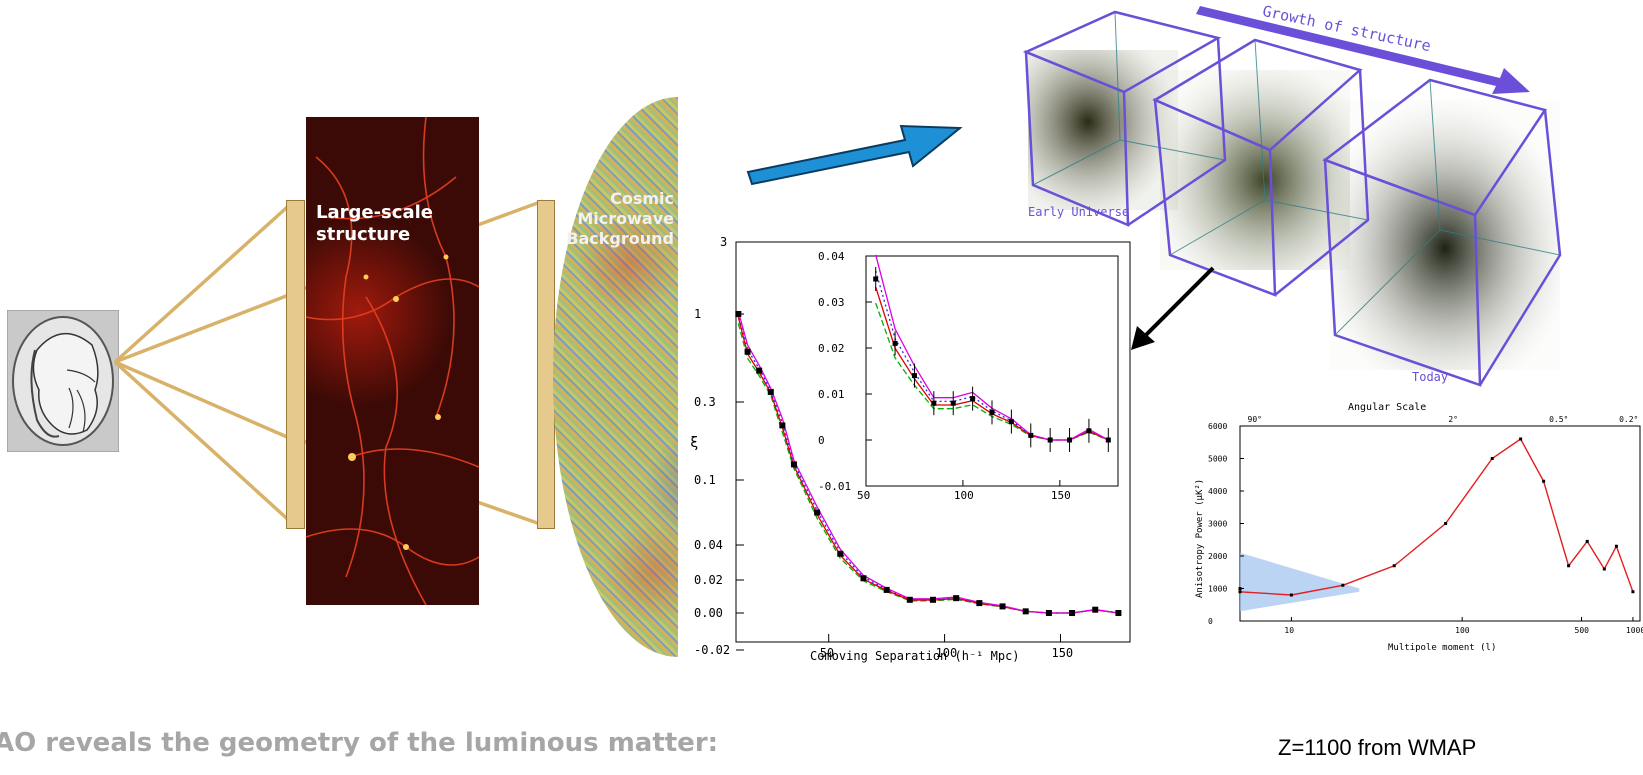 Image resolution: width=1643 pixels, height=775 pixels. Describe the element at coordinates (615, 377) in the screenshot. I see `cmb-image: Cosmic Microwave Background` at that location.